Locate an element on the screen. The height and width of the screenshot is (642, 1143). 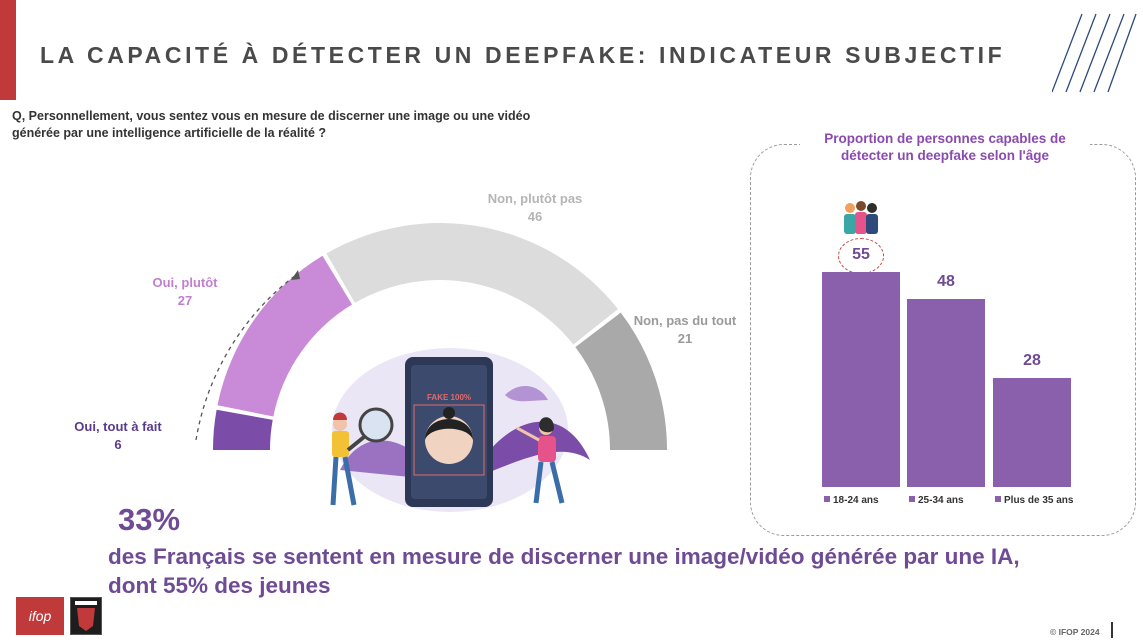
label-non-plutot-pas: Non, plutôt pas 46 is located at coordinates (535, 208).